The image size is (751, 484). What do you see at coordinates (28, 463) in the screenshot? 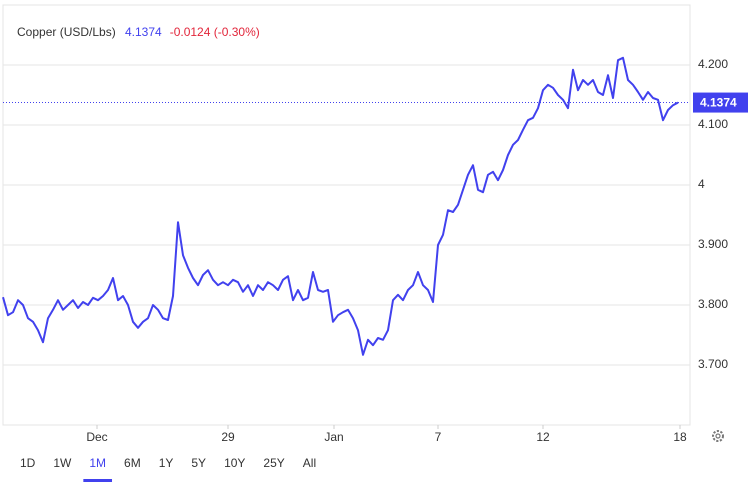
I see `range-button: 1D` at bounding box center [28, 463].